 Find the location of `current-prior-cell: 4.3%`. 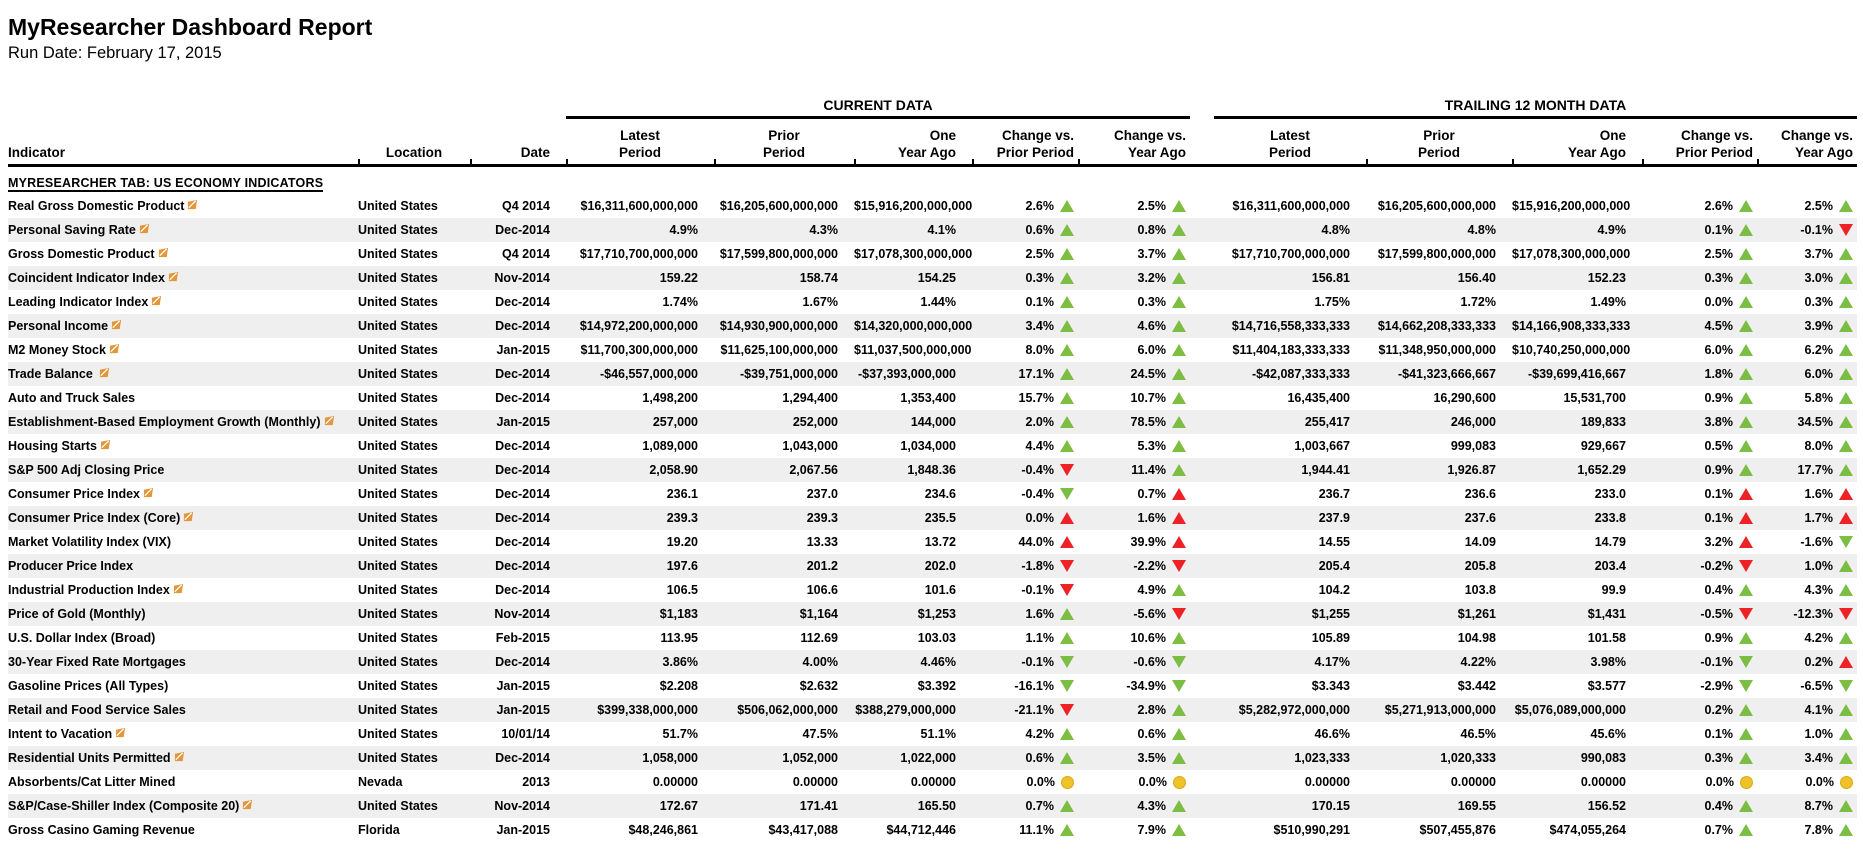

current-prior-cell: 4.3% is located at coordinates (824, 230).